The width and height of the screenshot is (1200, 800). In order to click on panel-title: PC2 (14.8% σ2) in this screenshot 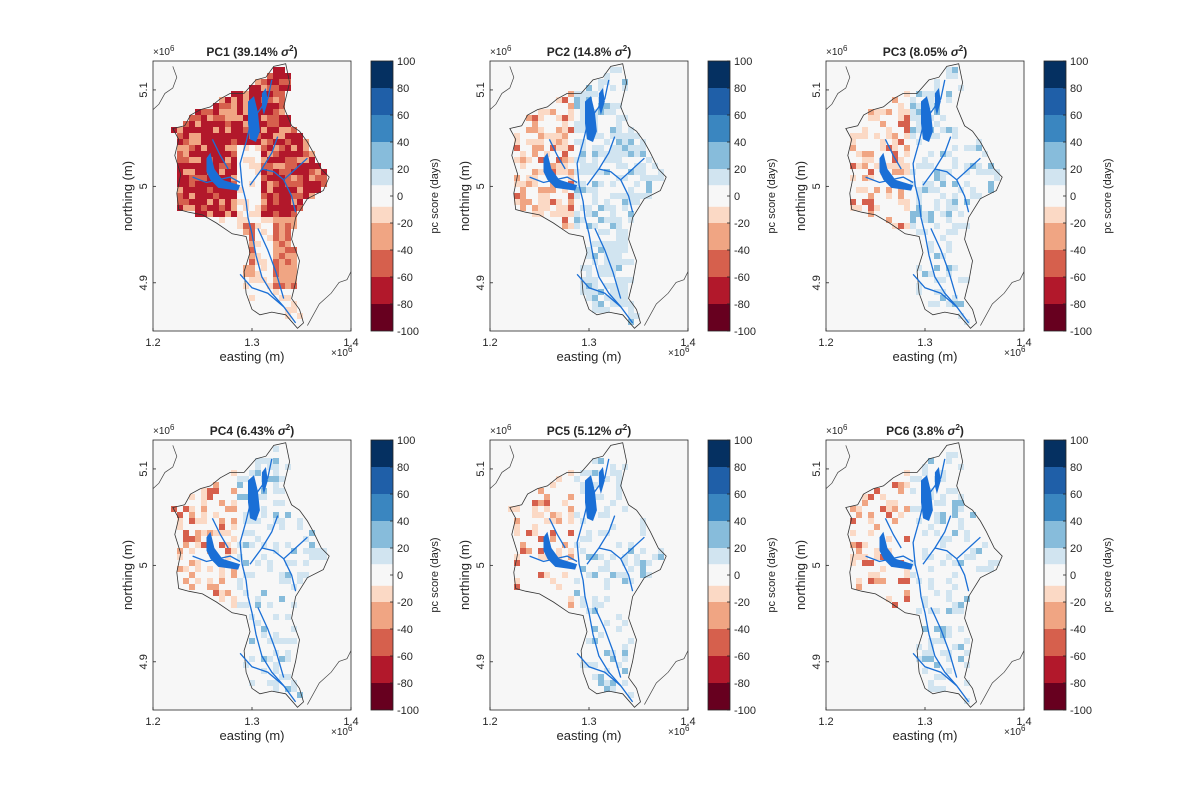, I will do `click(589, 51)`.